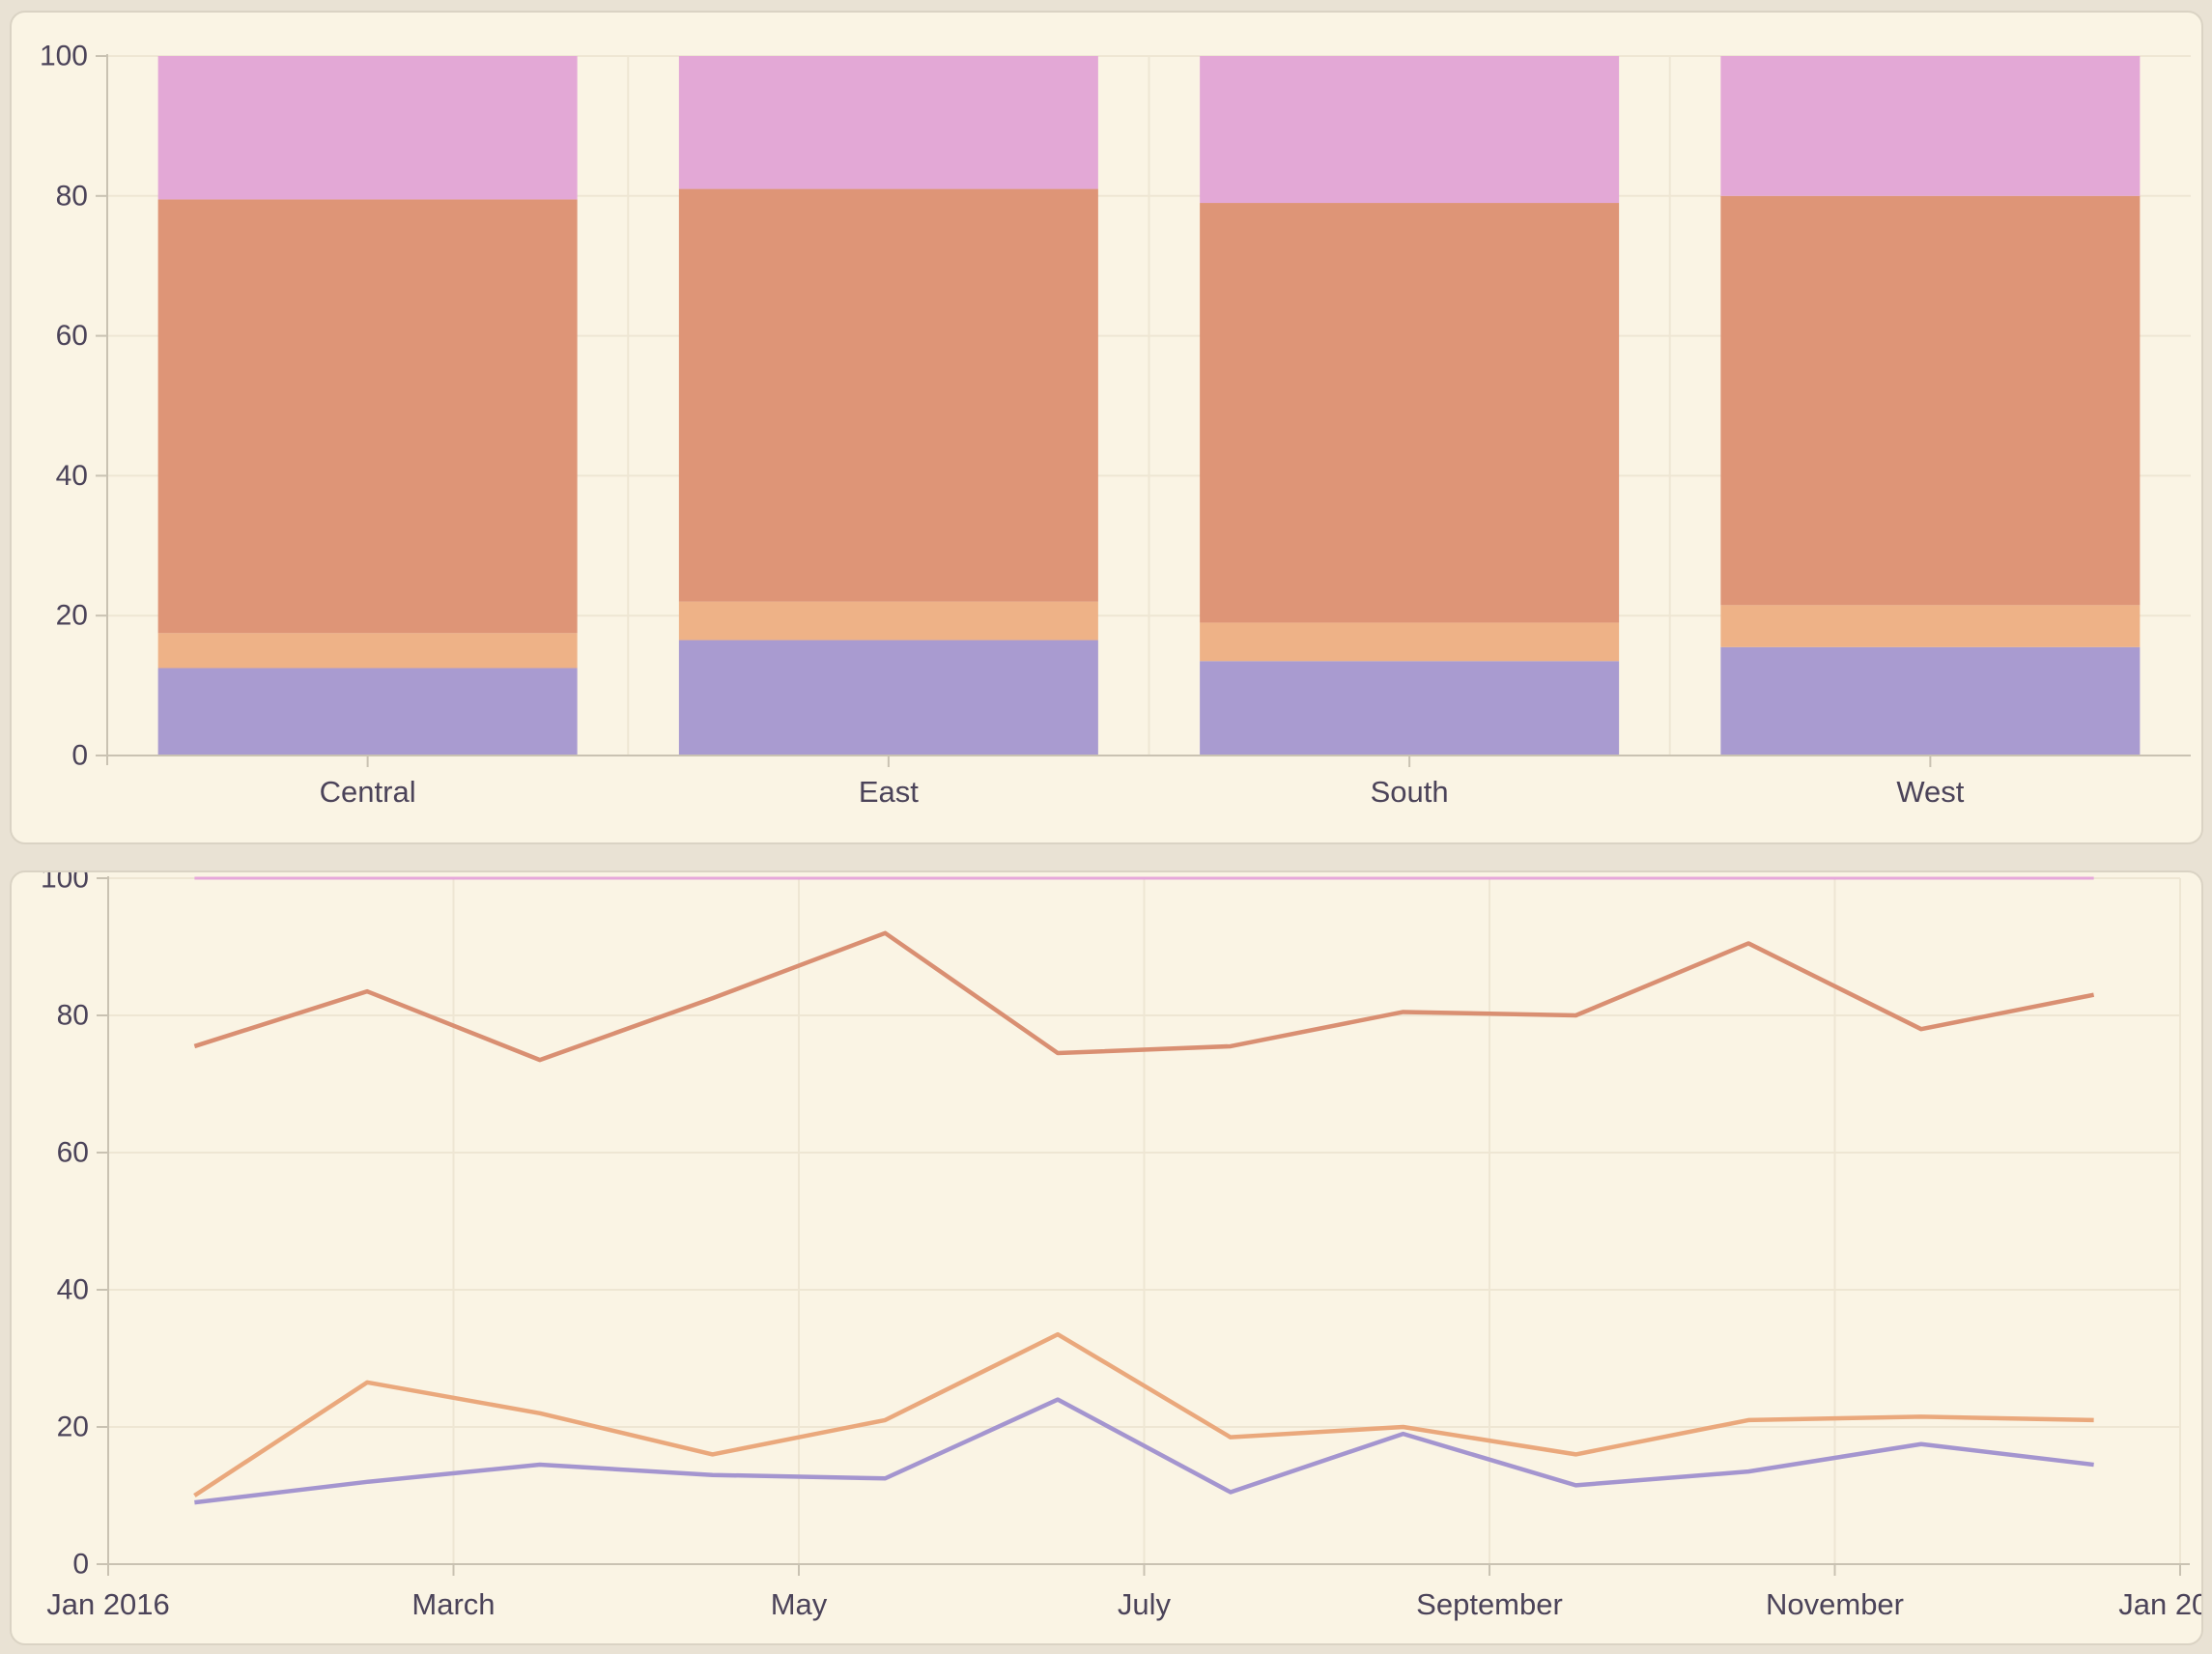  Describe the element at coordinates (1835, 1604) in the screenshot. I see `x-tick-label: November` at that location.